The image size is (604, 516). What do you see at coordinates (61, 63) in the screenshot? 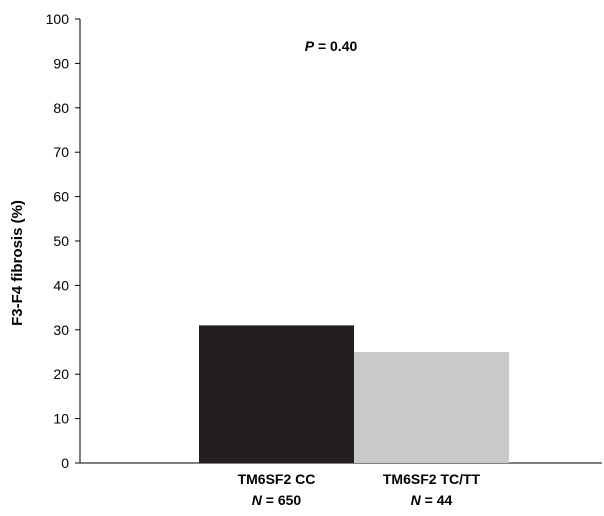
I see `y-tick-label: 90` at bounding box center [61, 63].